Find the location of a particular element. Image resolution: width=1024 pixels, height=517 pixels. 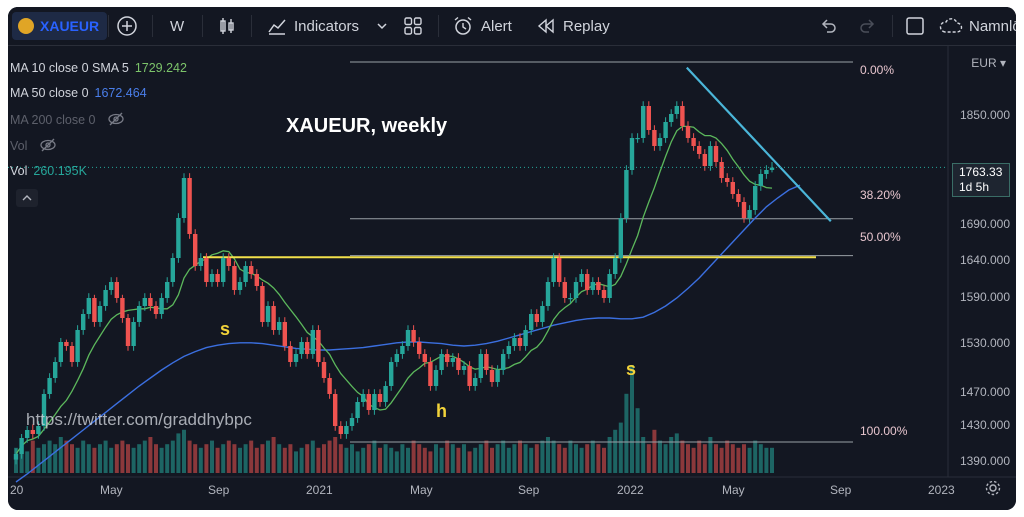

chart-type-button is located at coordinates (227, 26).